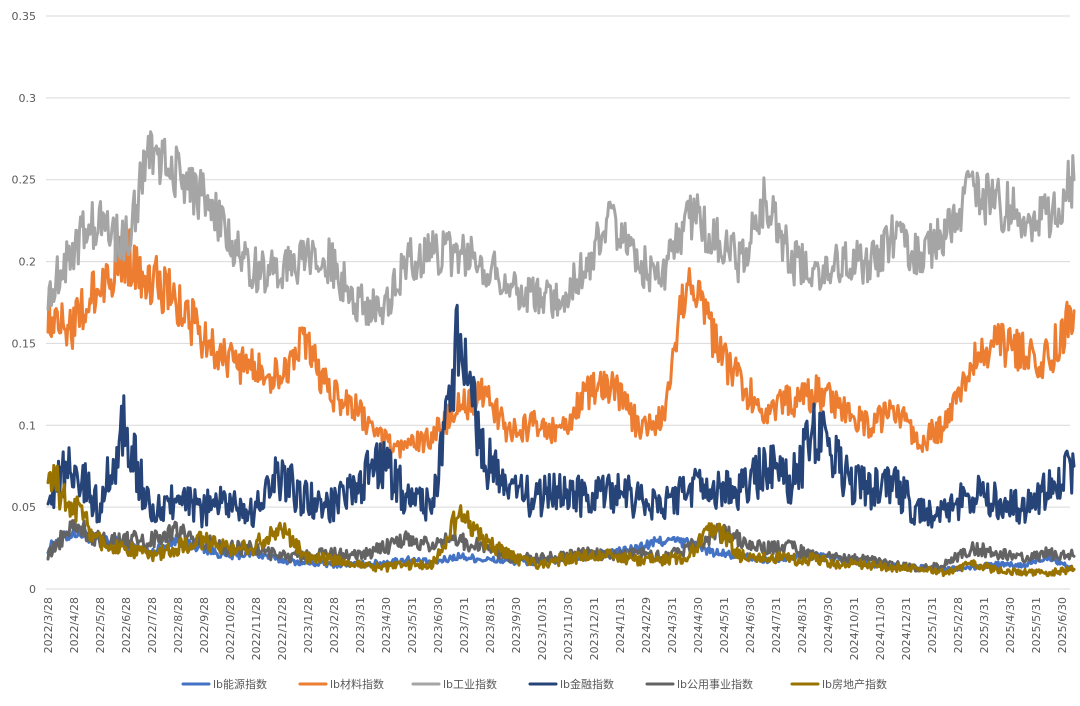  Describe the element at coordinates (750, 625) in the screenshot. I see `x-tick-label: 2024/6/30` at that location.